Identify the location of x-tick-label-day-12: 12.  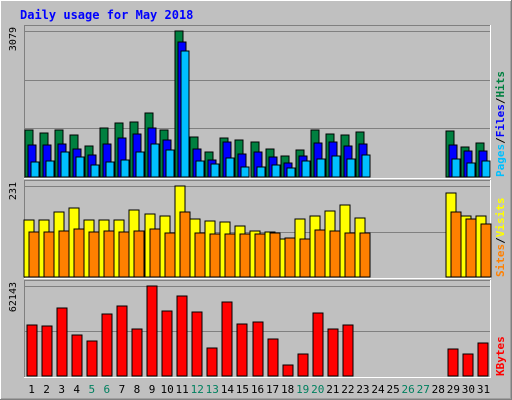
(197, 389).